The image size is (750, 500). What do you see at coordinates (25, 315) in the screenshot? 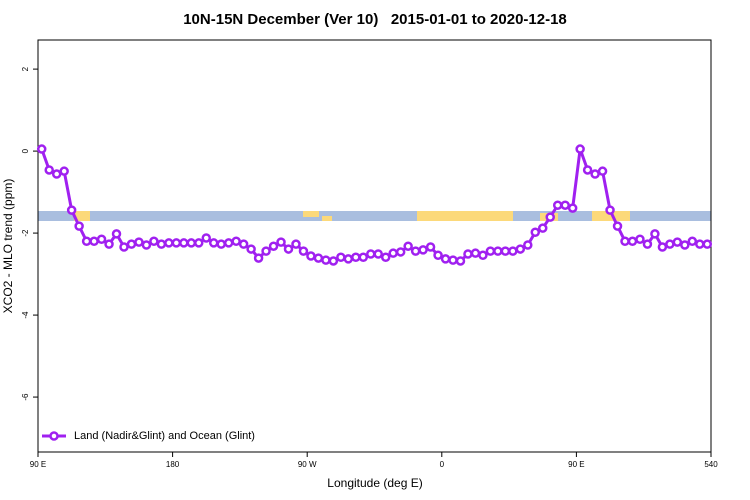
I see `y-tick-label: -4` at bounding box center [25, 315].